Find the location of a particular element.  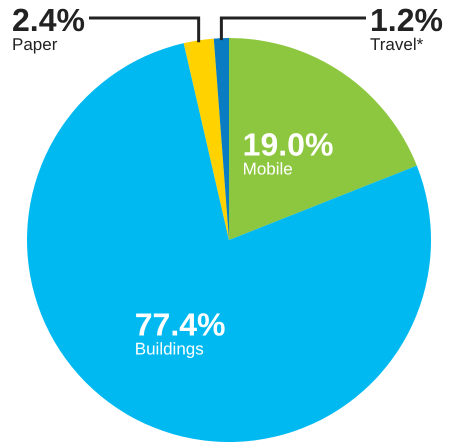

slice-label: Travel* is located at coordinates (397, 44).